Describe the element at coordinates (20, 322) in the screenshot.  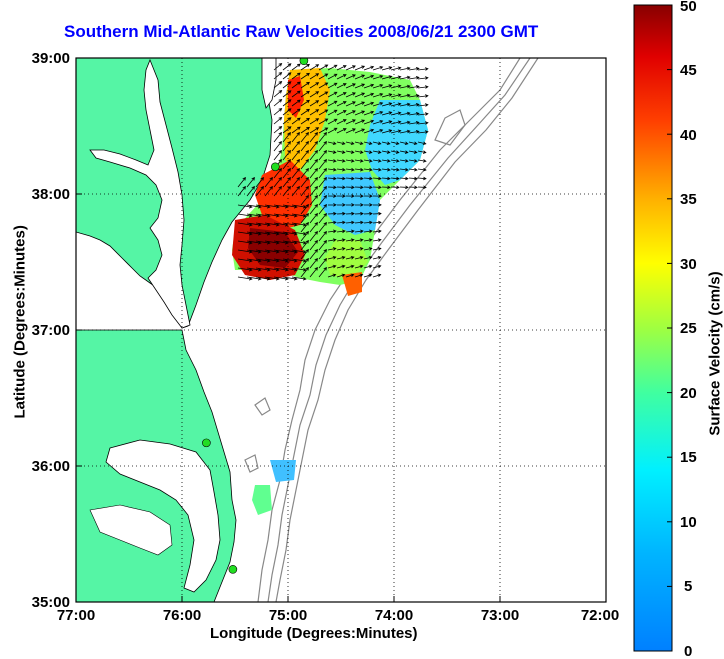
I see `y-axis-label: Latitude (Degrees:Minutes)` at that location.